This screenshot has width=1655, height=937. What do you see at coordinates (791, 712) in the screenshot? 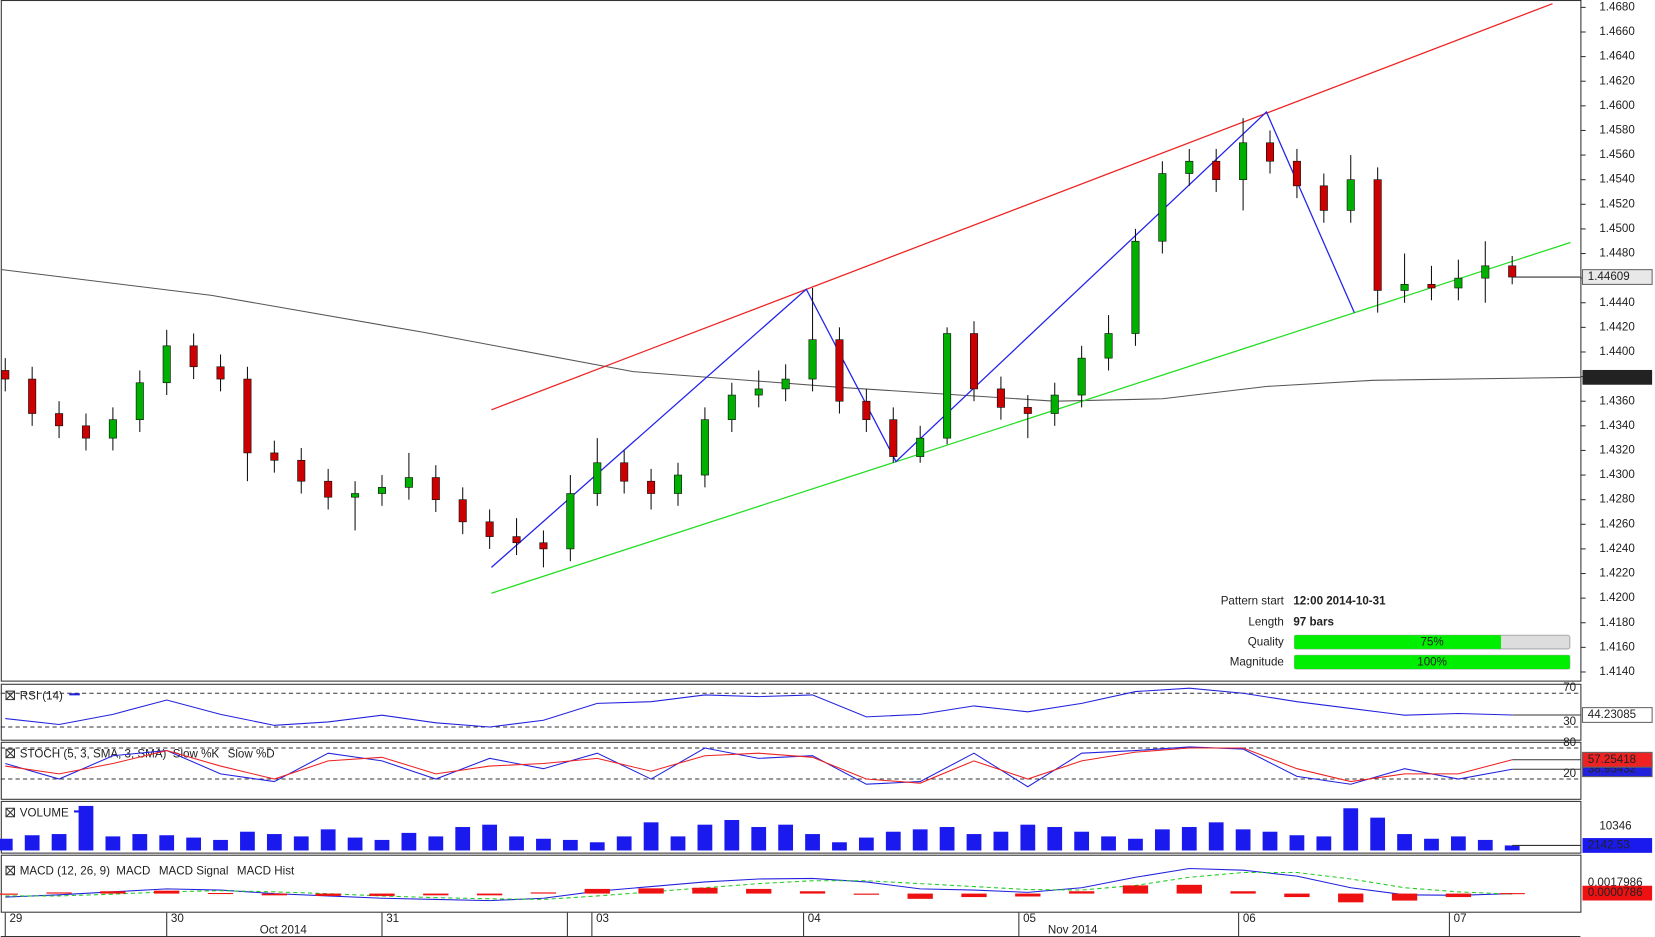
I see `rsi-panel` at bounding box center [791, 712].